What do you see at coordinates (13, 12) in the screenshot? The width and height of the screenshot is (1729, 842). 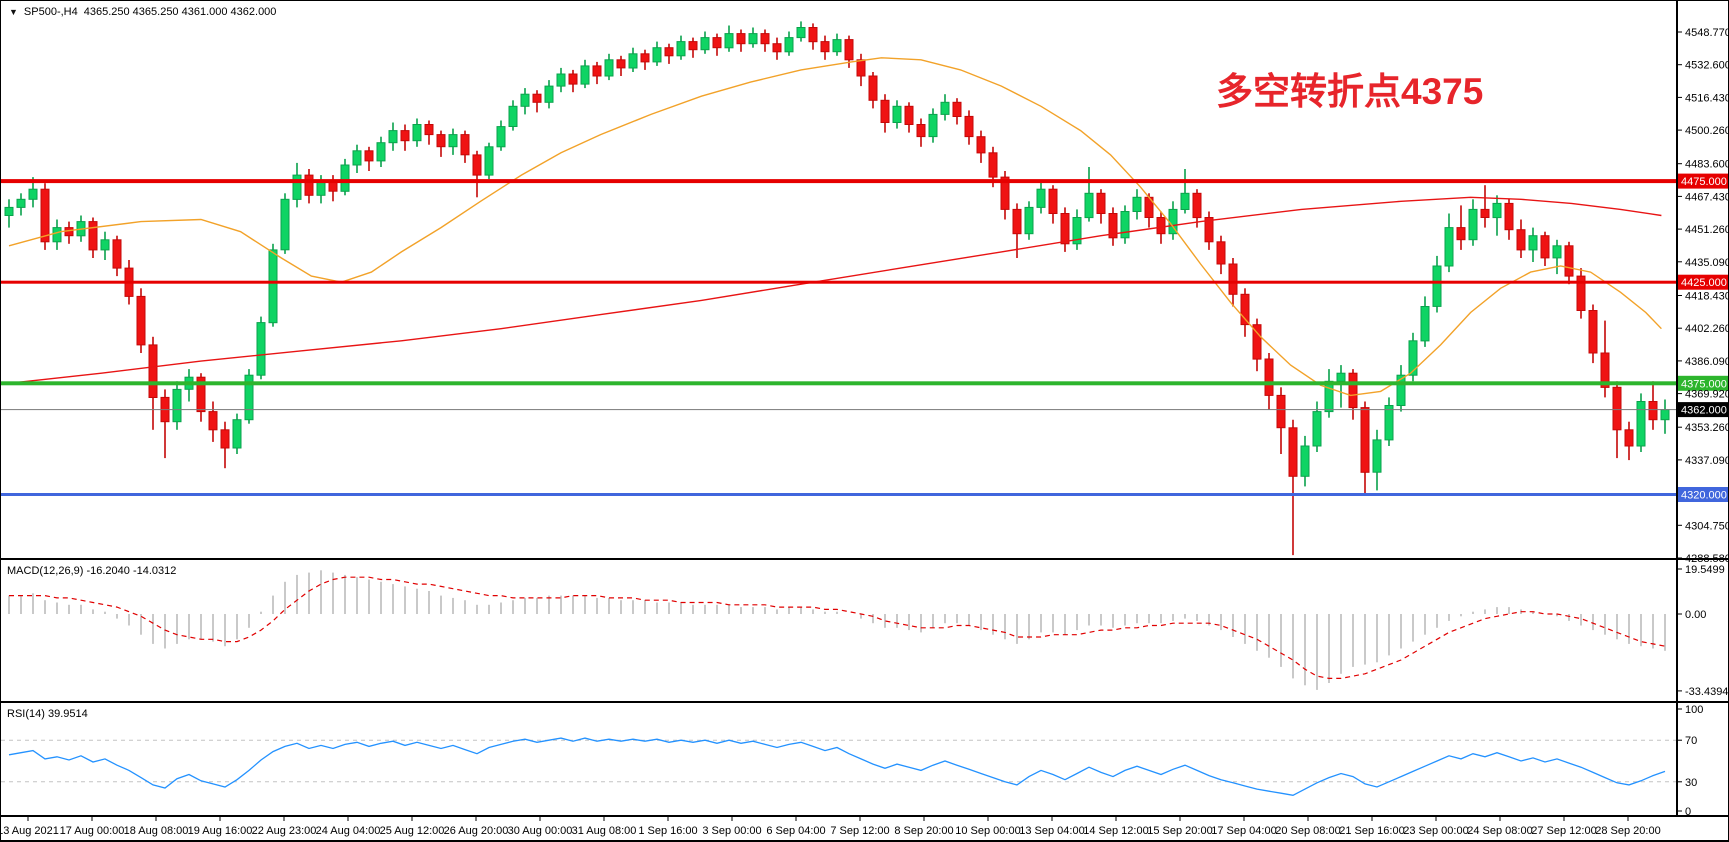 I see `symbol-dropdown-arrow-icon: ▼` at bounding box center [13, 12].